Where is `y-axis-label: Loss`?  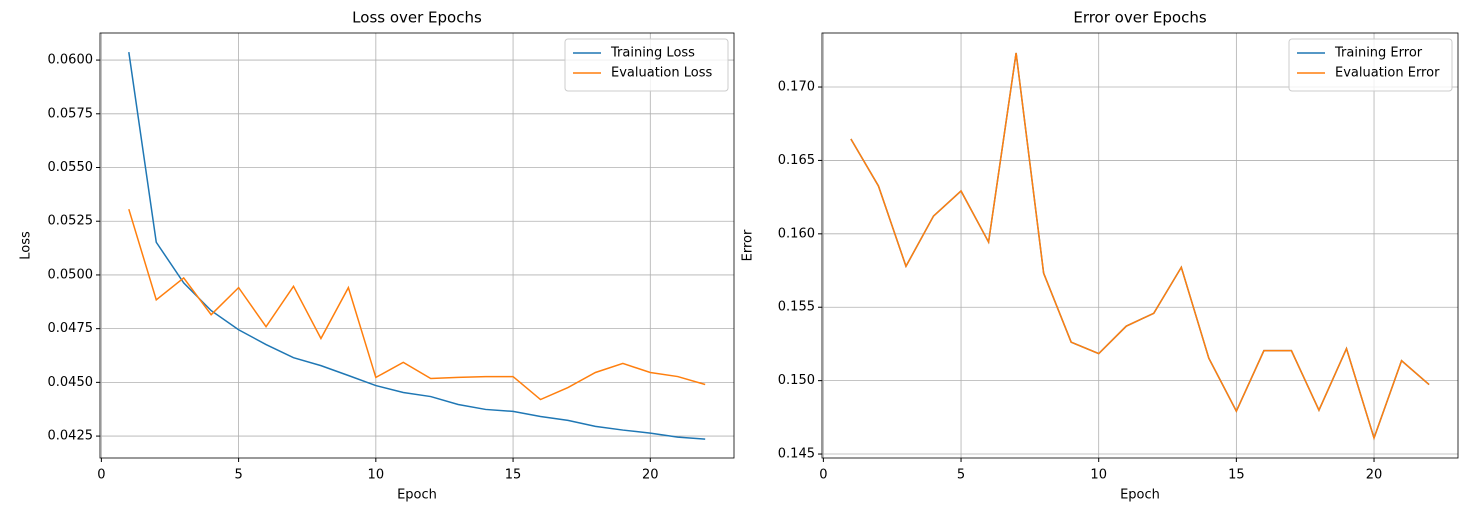
y-axis-label: Loss is located at coordinates (26, 245).